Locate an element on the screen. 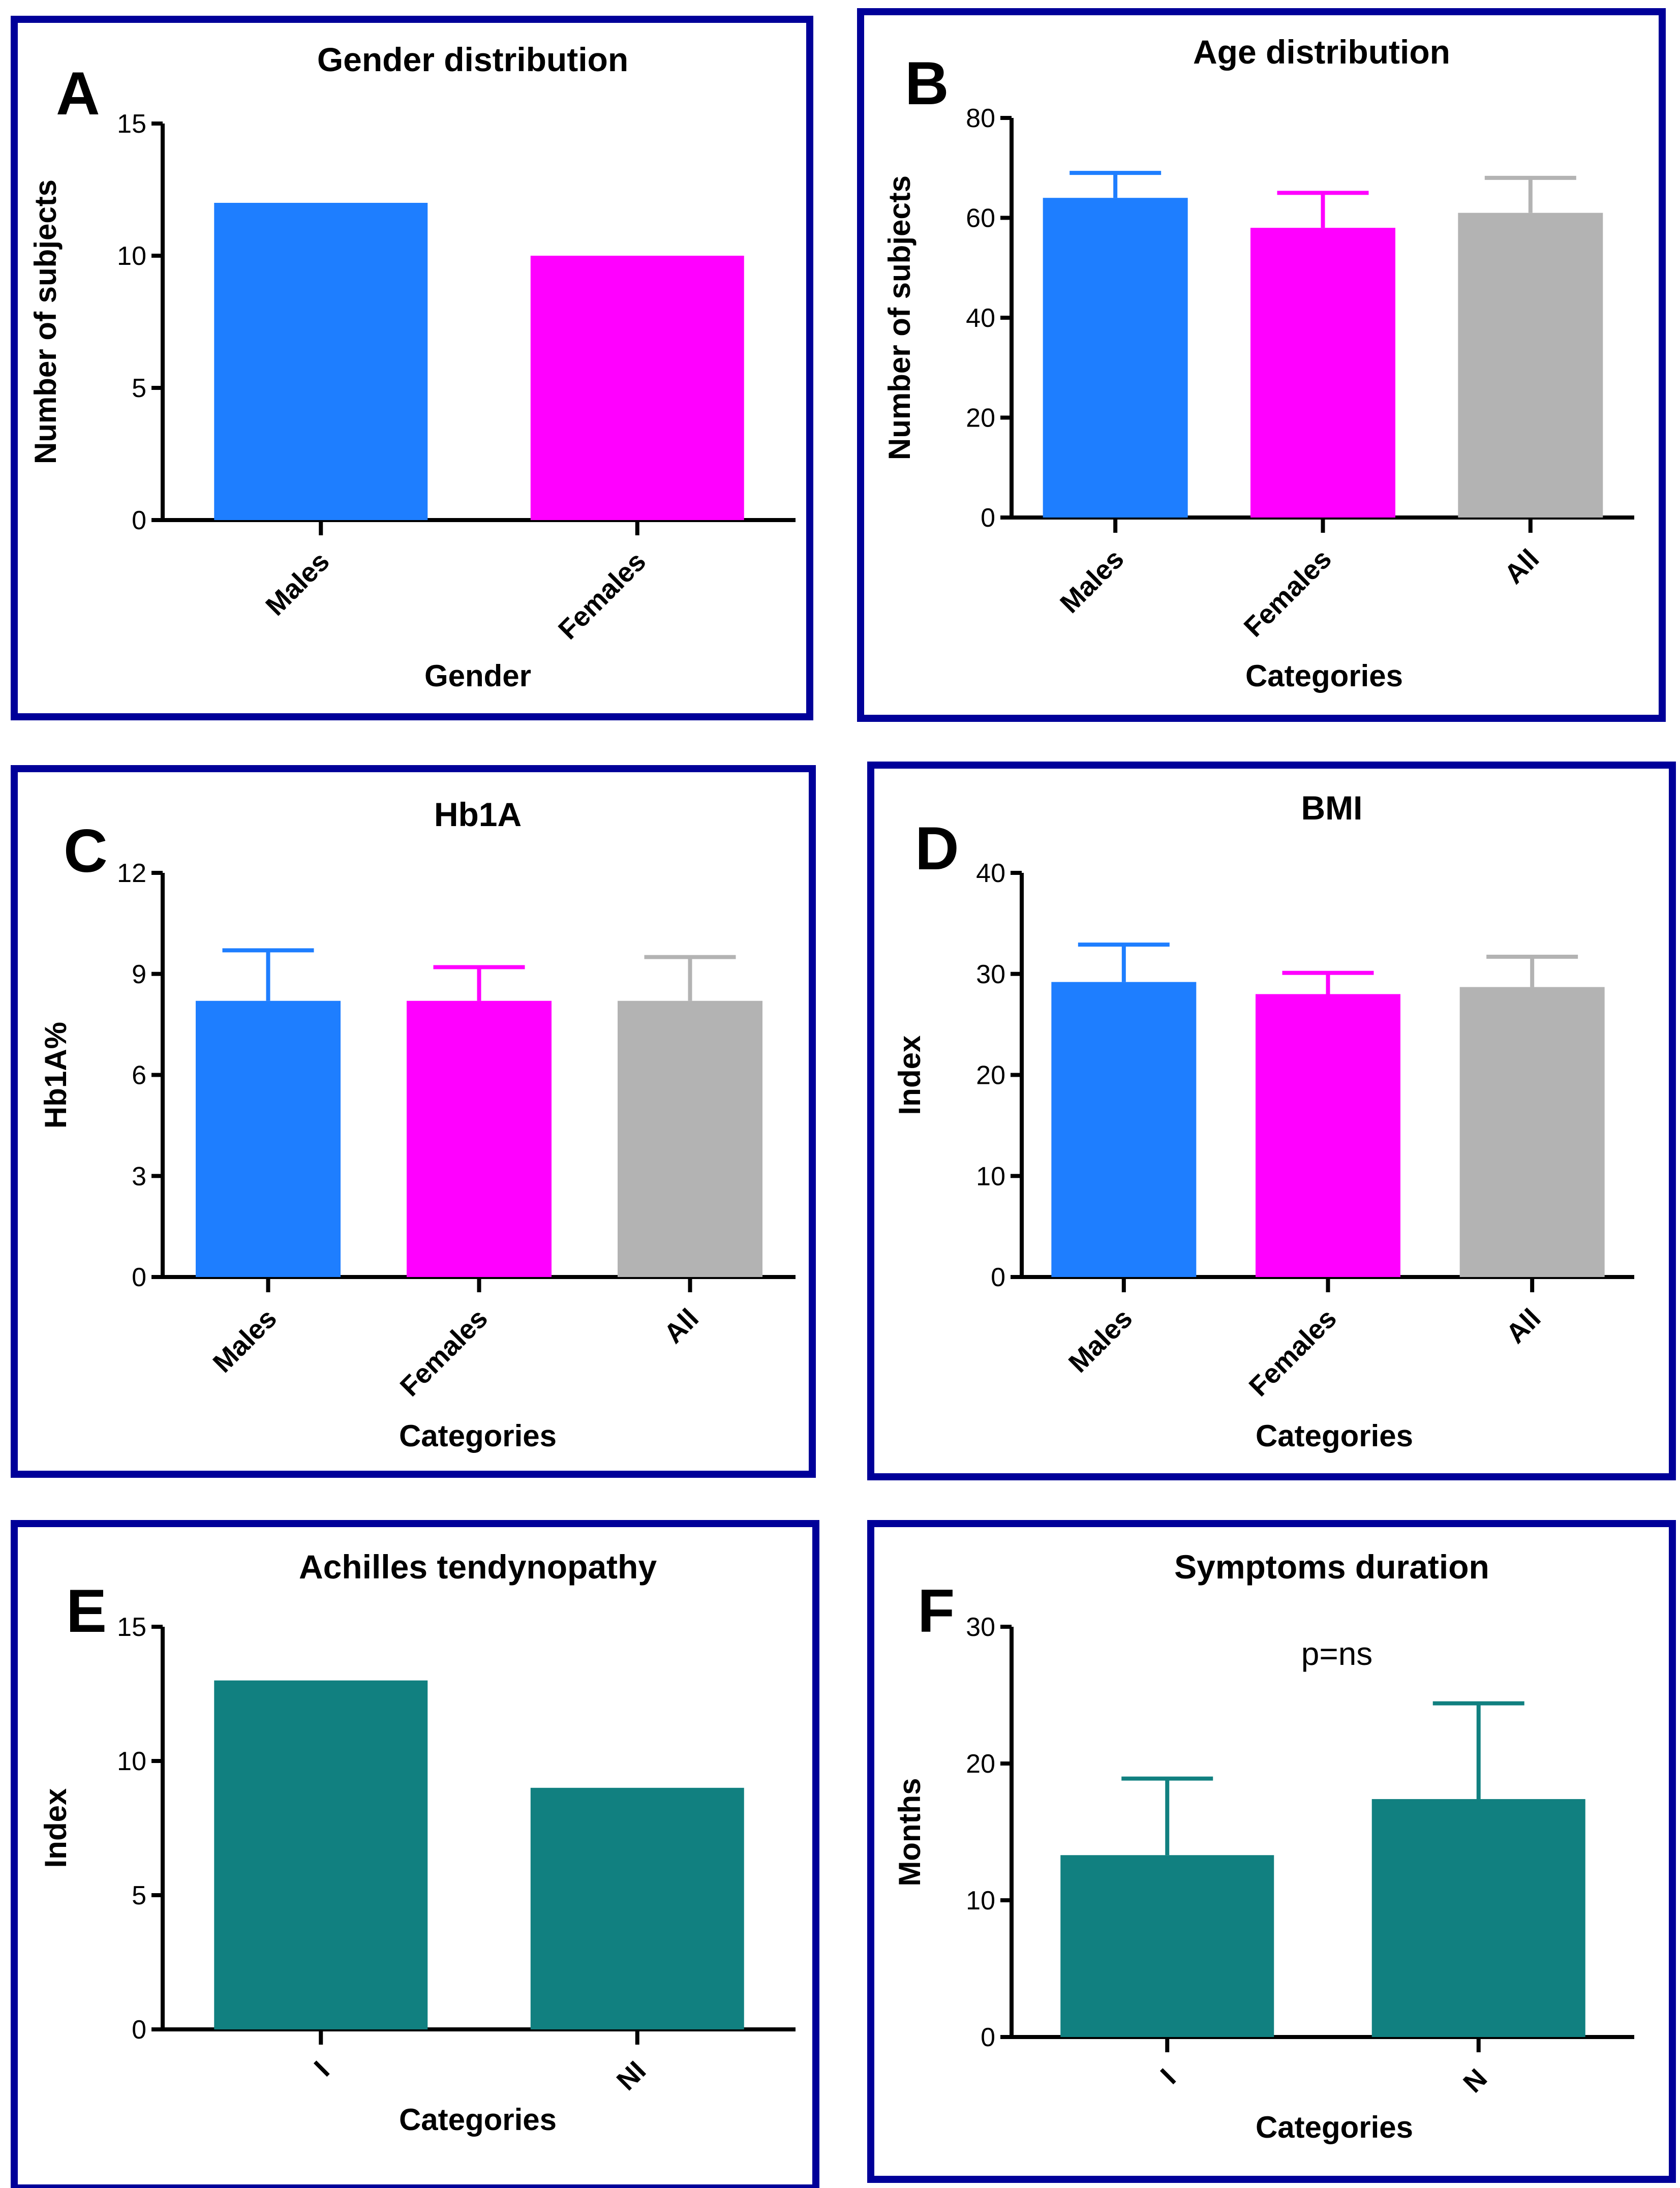  y-tick-label: 3 is located at coordinates (139, 1176).